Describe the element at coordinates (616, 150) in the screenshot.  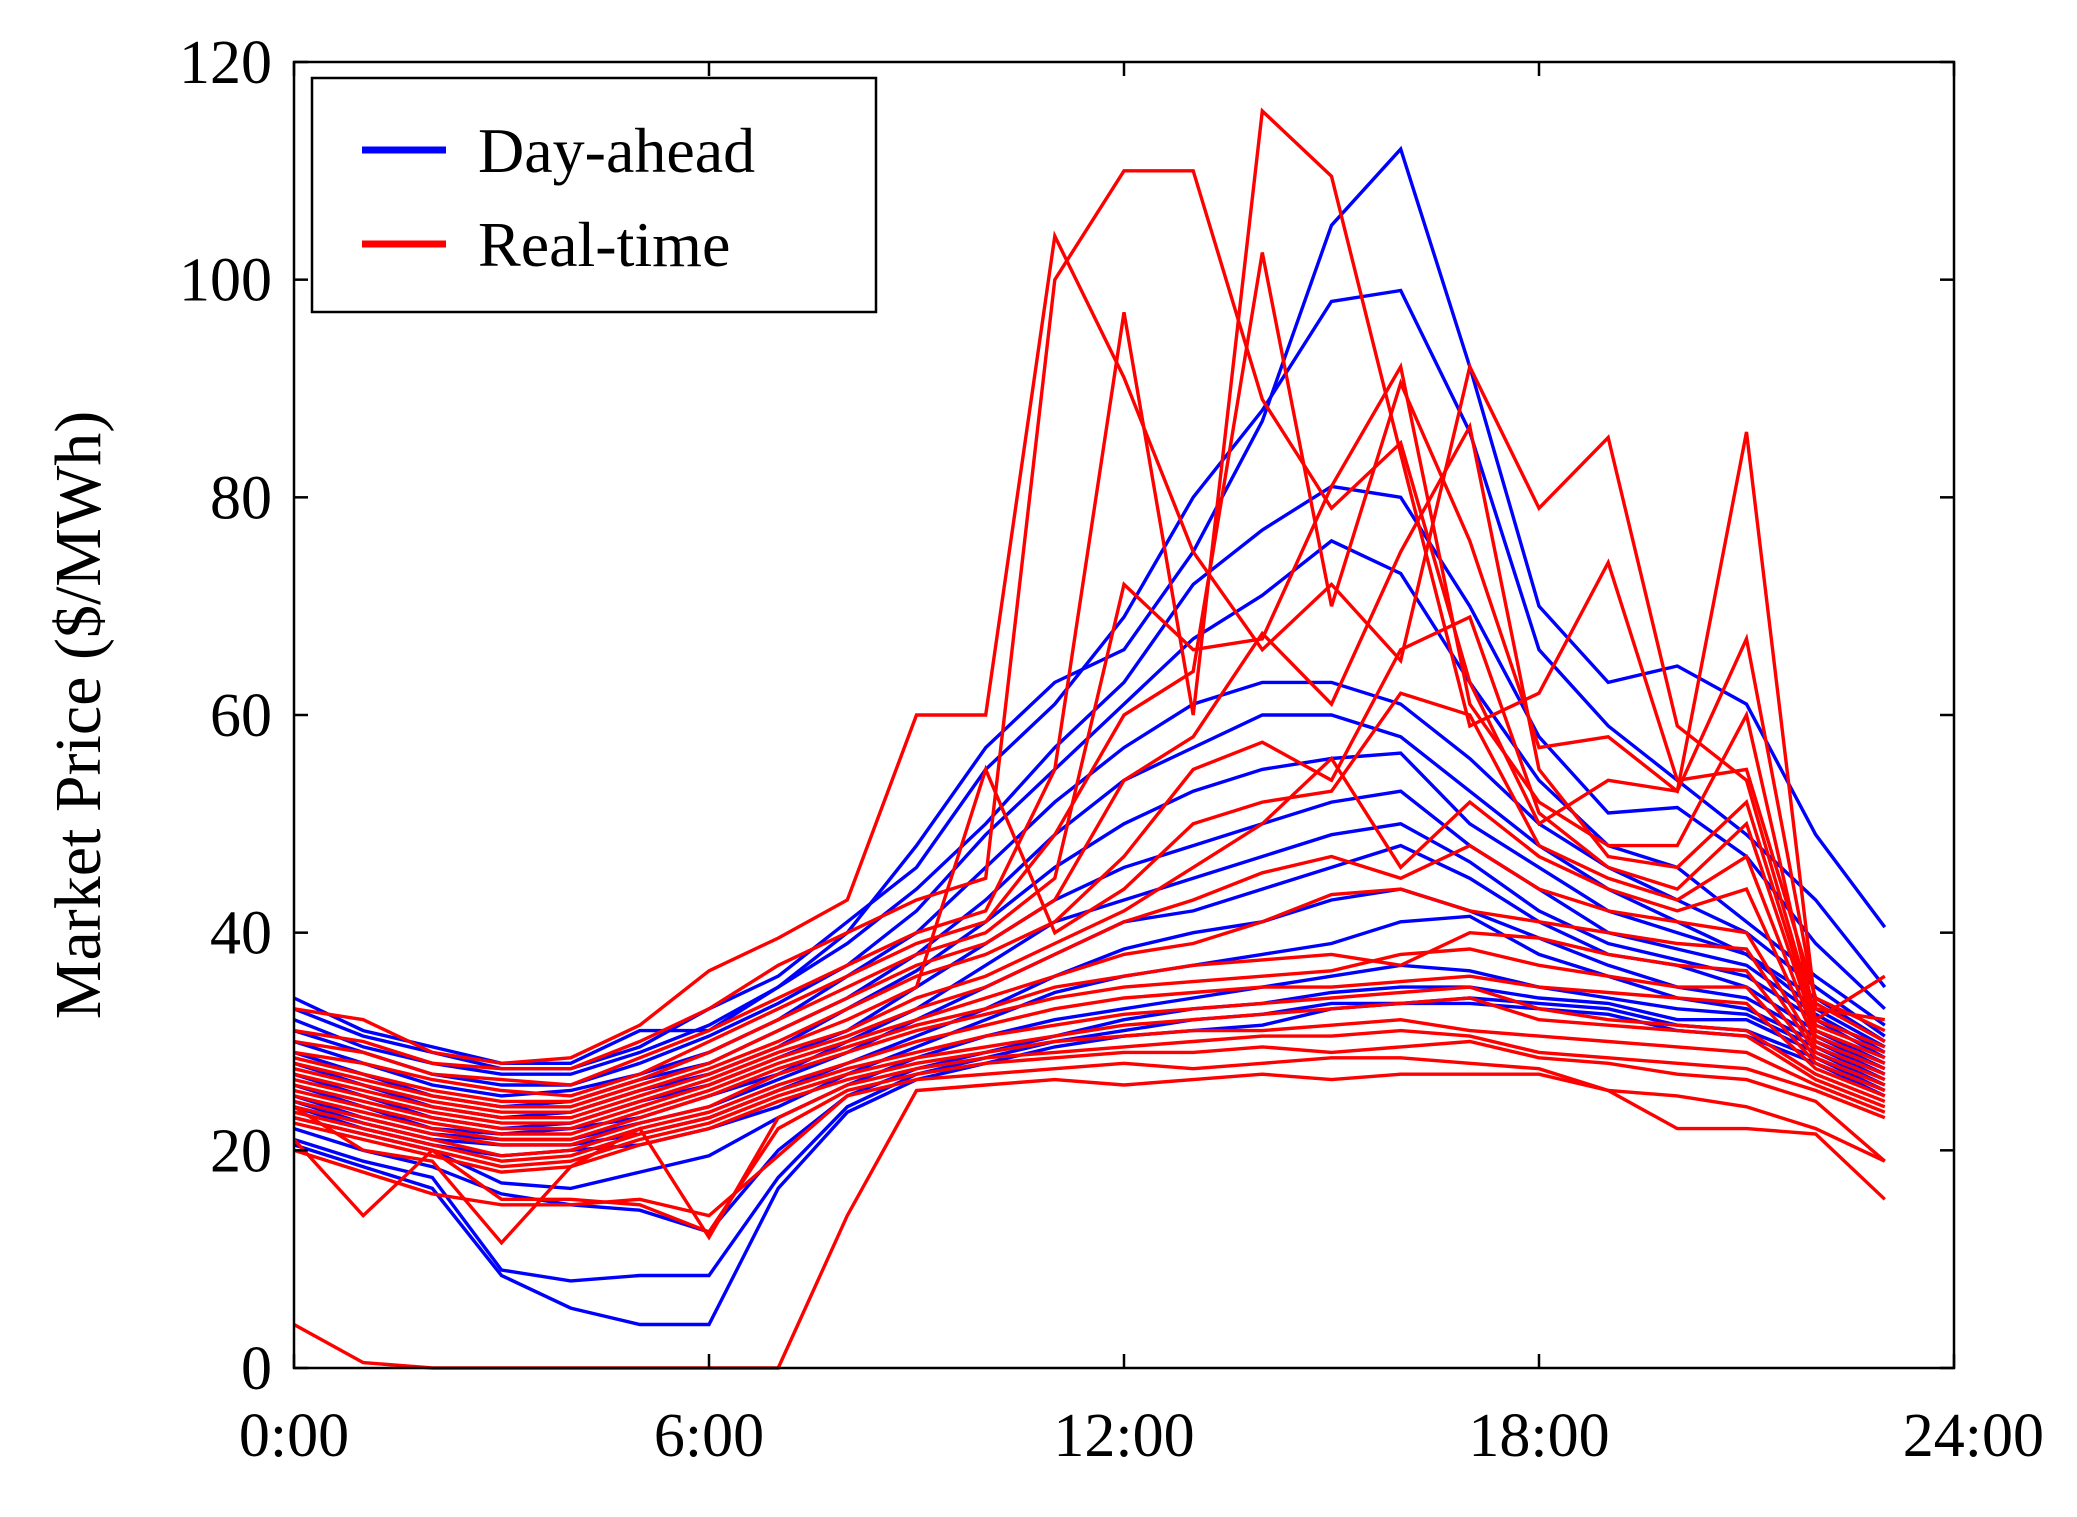
I see `legend-label-day-ahead: Day-ahead` at that location.